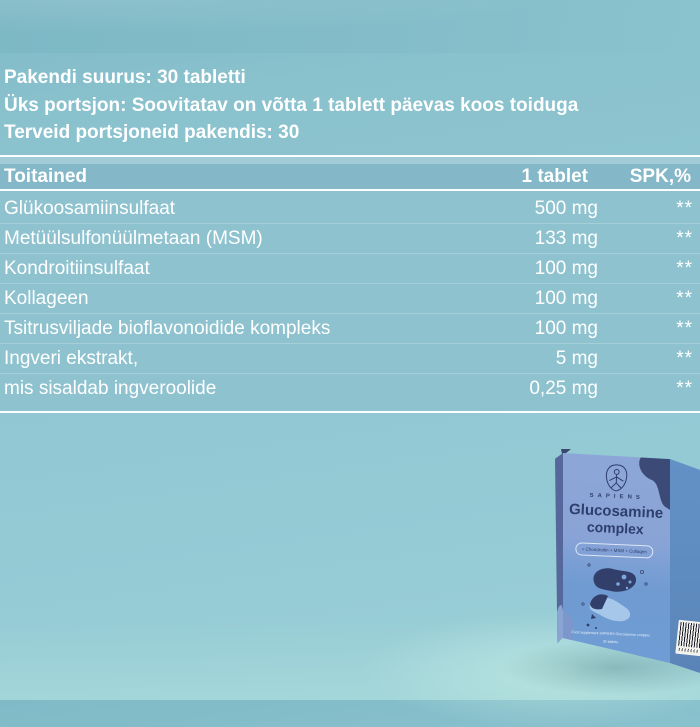 Image resolution: width=700 pixels, height=727 pixels. Describe the element at coordinates (152, 132) in the screenshot. I see `servings-per-package-line: Terveid portsjoneid pakendis: 30` at that location.